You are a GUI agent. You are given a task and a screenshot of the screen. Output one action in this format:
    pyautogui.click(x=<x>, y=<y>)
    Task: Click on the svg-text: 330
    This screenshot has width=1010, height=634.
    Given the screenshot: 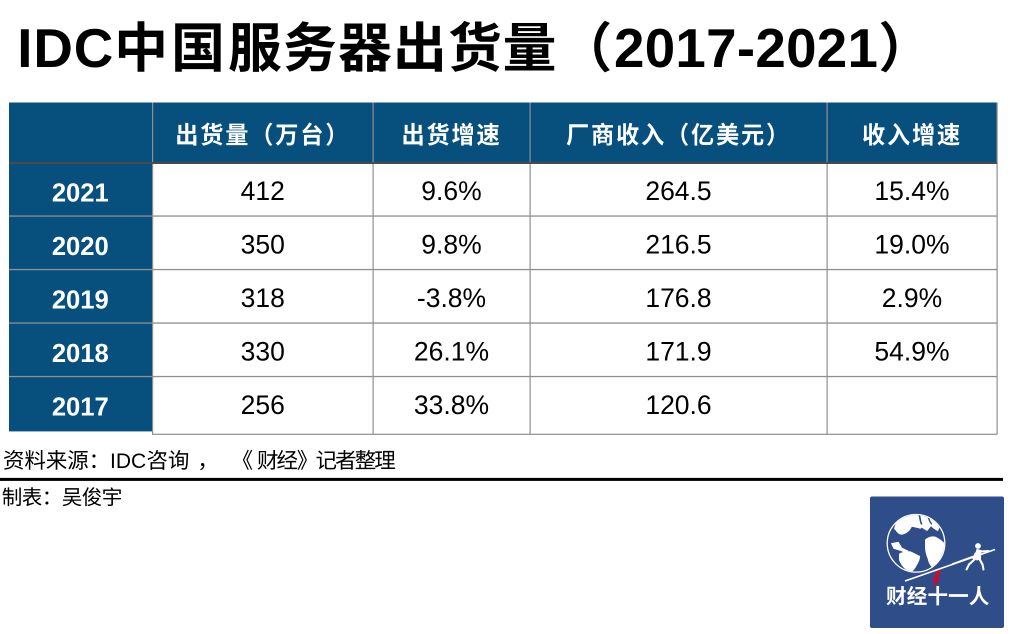 What is the action you would take?
    pyautogui.click(x=263, y=352)
    